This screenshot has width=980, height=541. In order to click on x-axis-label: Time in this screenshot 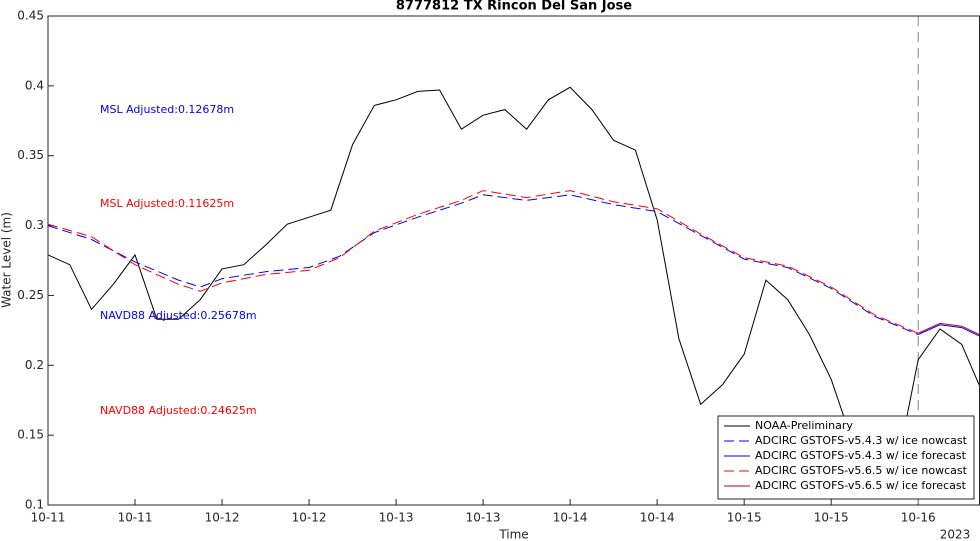, I will do `click(513, 534)`.